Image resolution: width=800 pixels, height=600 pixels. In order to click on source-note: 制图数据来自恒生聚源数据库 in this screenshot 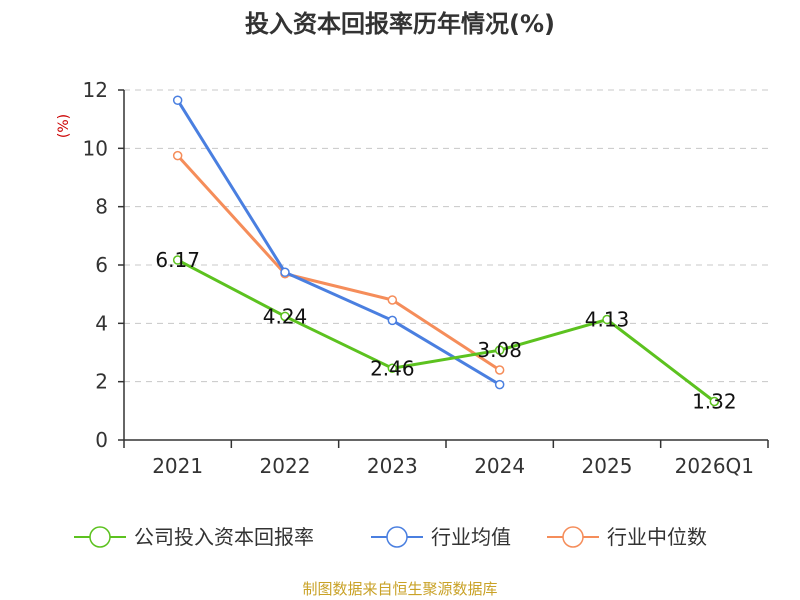, I will do `click(399, 589)`.